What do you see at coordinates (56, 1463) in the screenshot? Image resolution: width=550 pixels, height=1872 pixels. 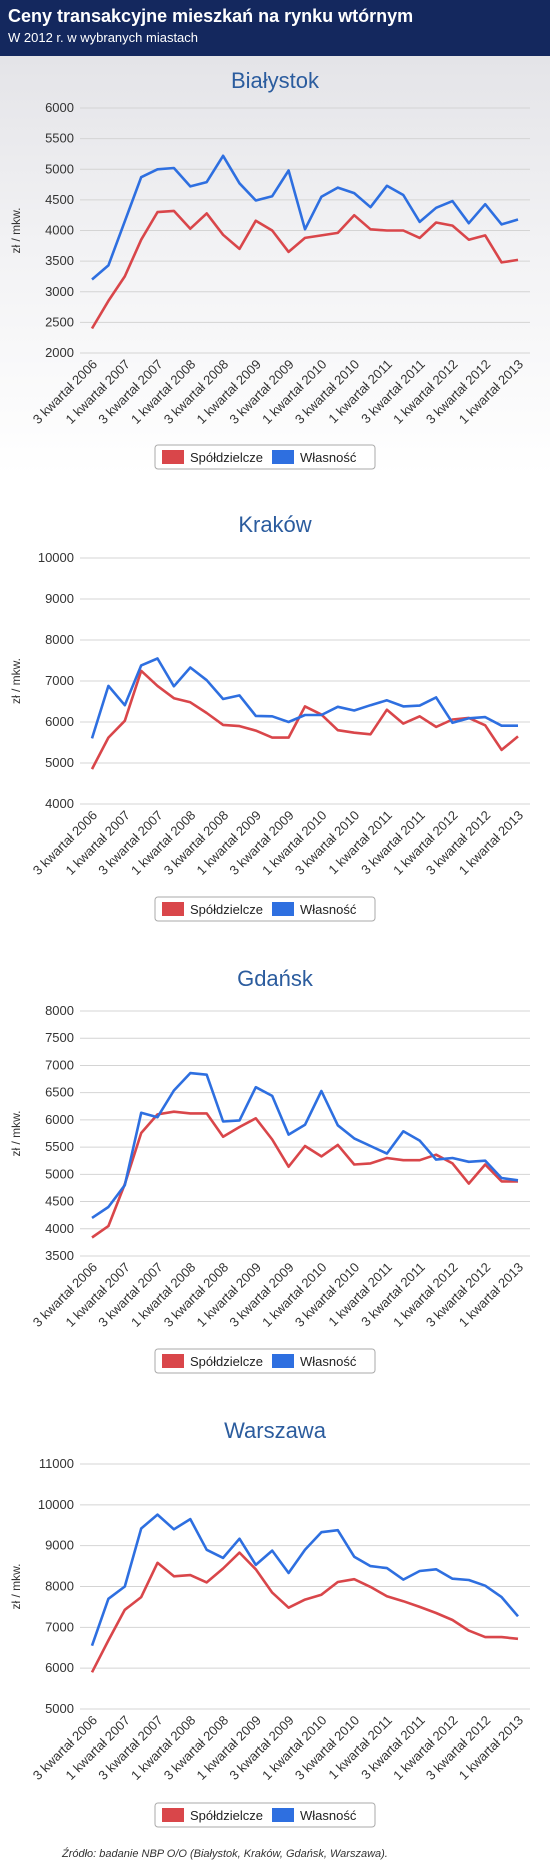 I see `y-tick-label: 11000` at bounding box center [56, 1463].